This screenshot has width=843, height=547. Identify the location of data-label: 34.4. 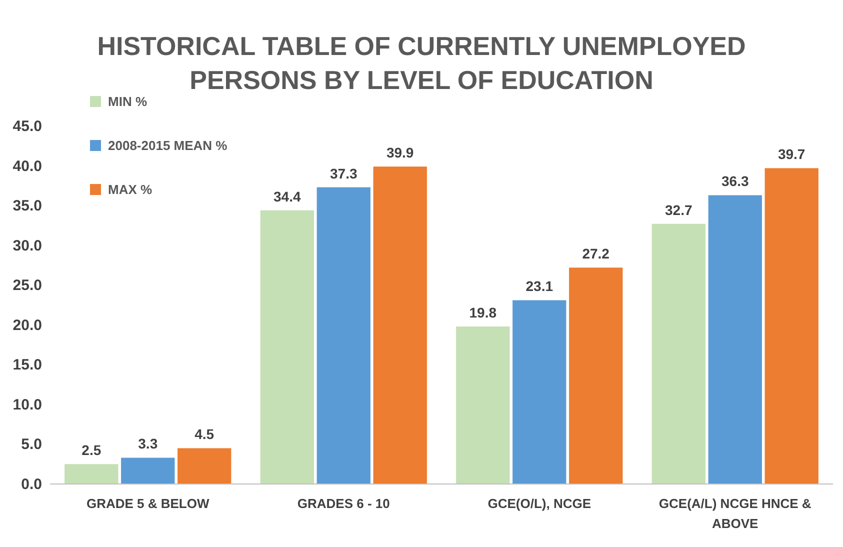
(287, 196).